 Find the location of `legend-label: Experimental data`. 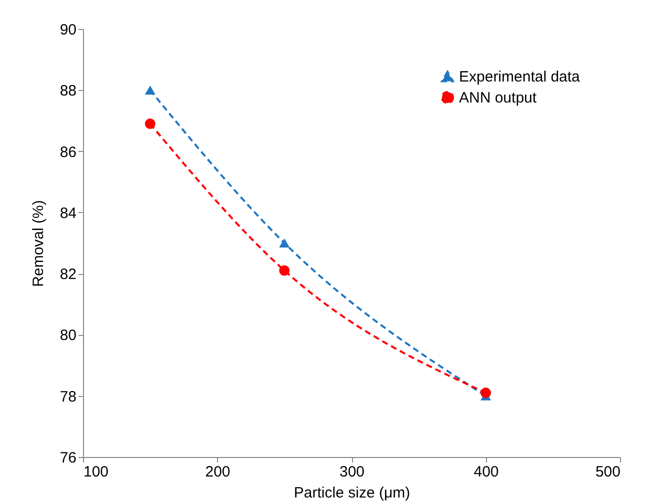

legend-label: Experimental data is located at coordinates (520, 77).